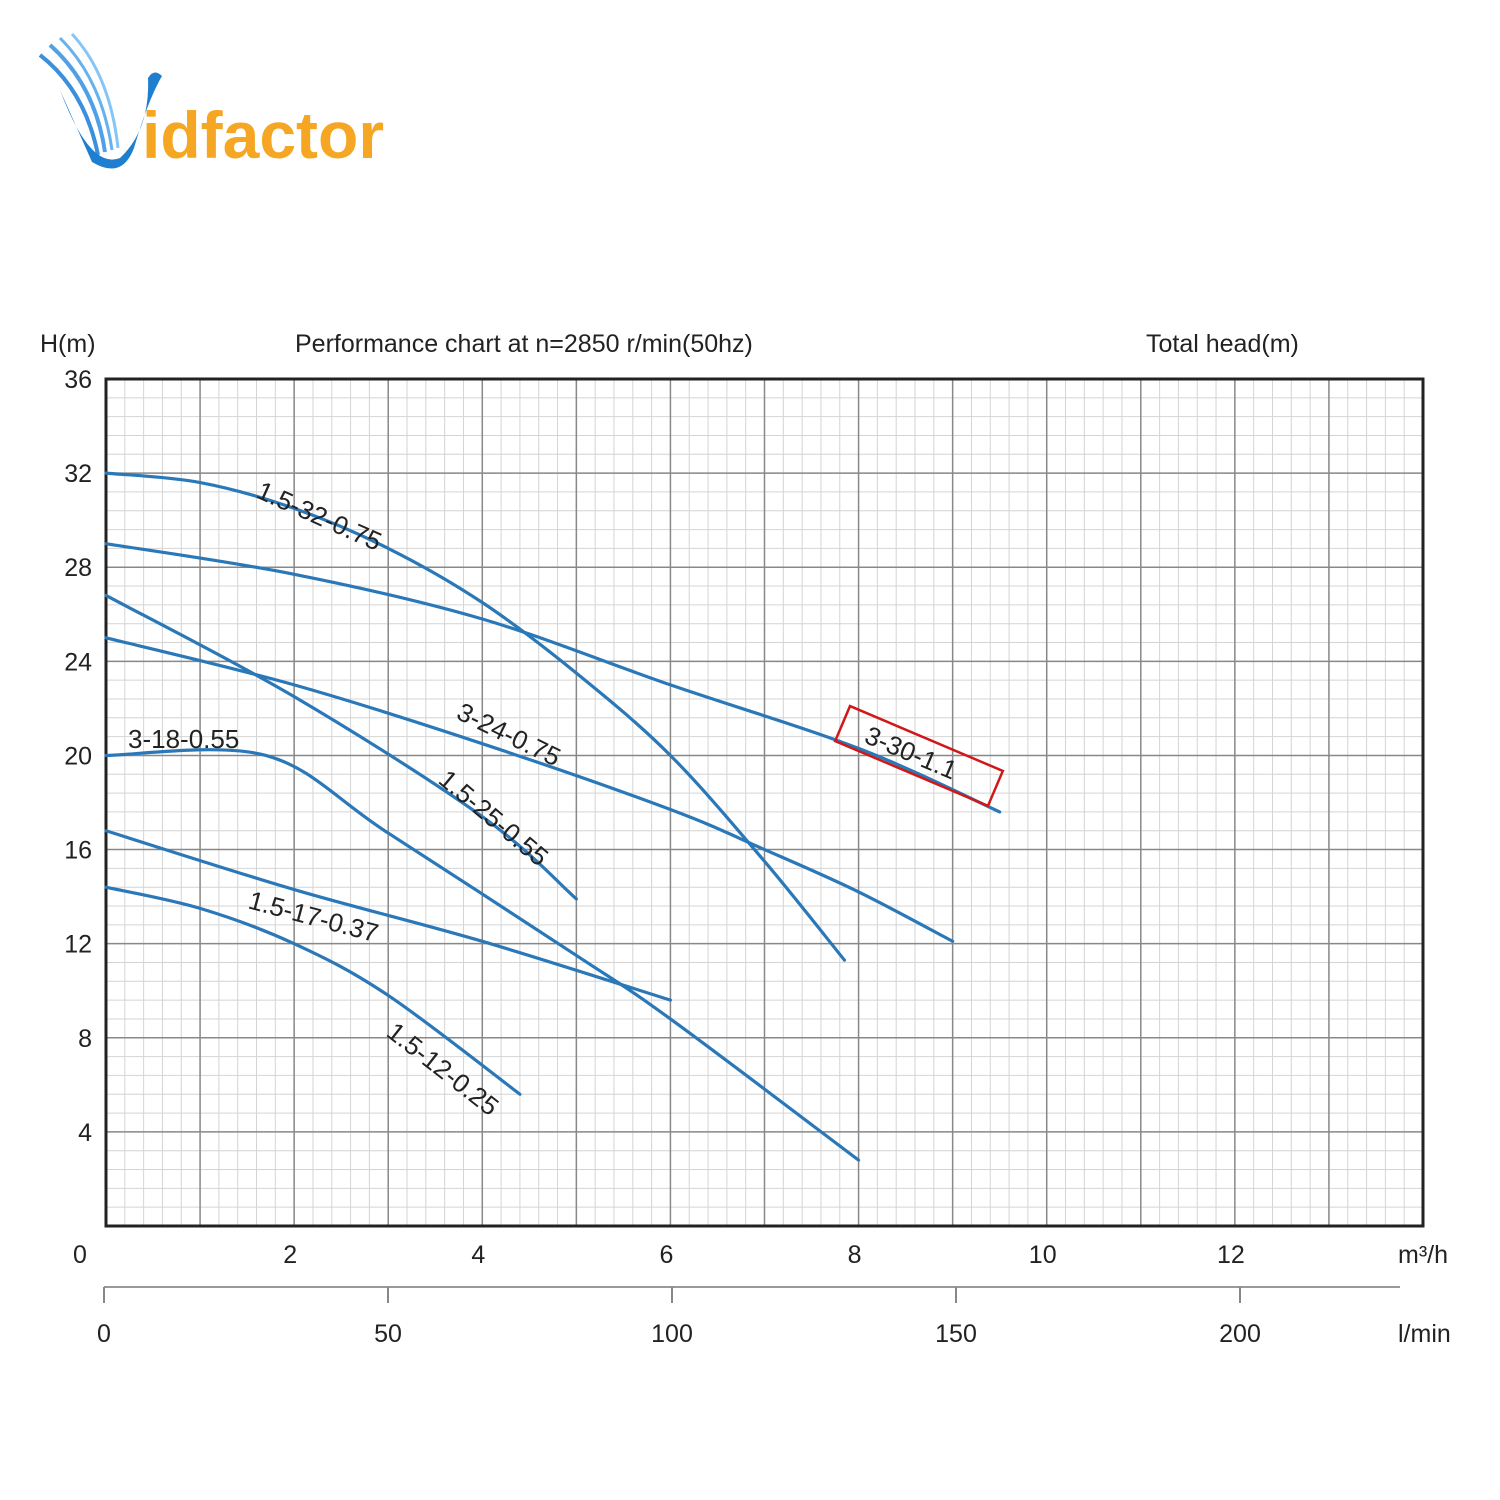  What do you see at coordinates (341, 747) in the screenshot?
I see `series-line-1.5-25-0.55` at bounding box center [341, 747].